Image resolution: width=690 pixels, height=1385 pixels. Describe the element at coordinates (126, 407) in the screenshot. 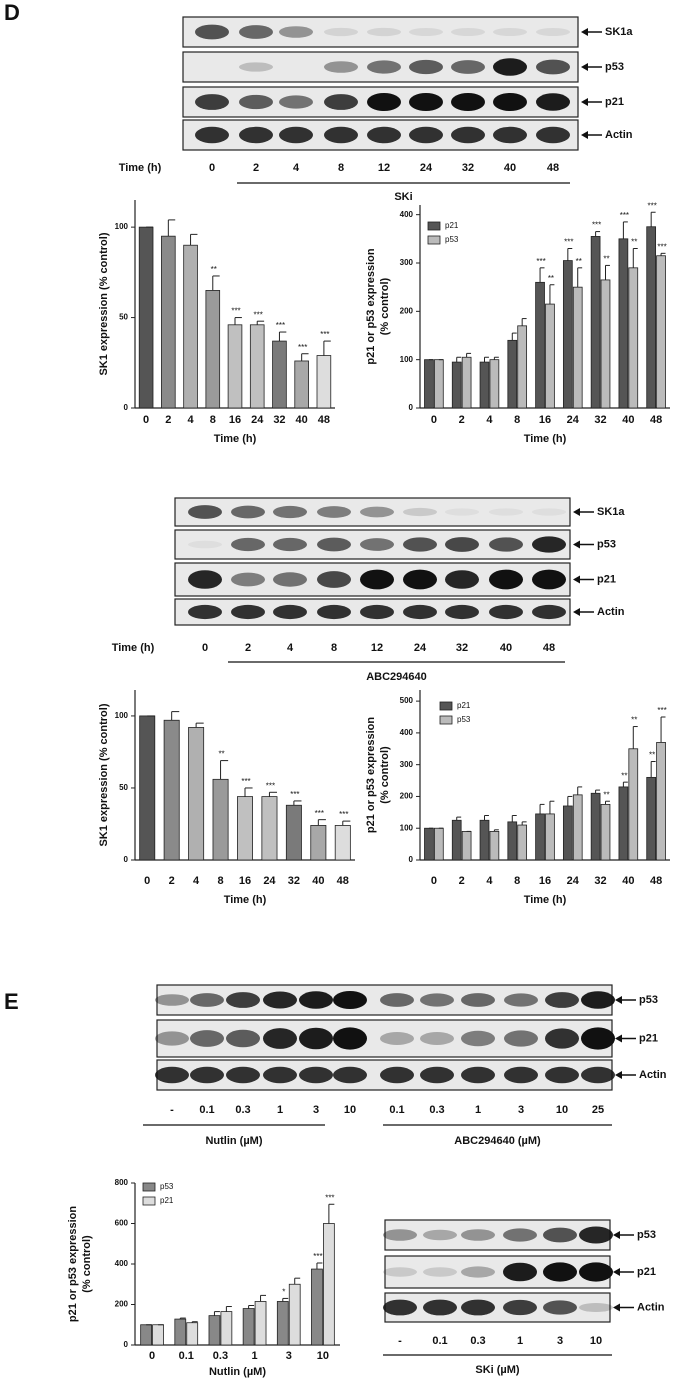

I see `y-tick-label: 0` at that location.